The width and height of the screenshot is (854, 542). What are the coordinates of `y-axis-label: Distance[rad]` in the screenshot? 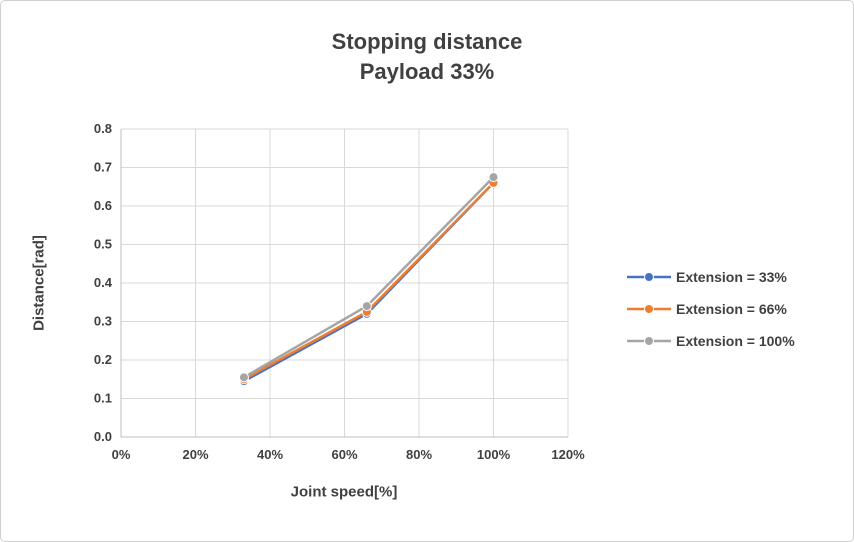 It's located at (39, 283).